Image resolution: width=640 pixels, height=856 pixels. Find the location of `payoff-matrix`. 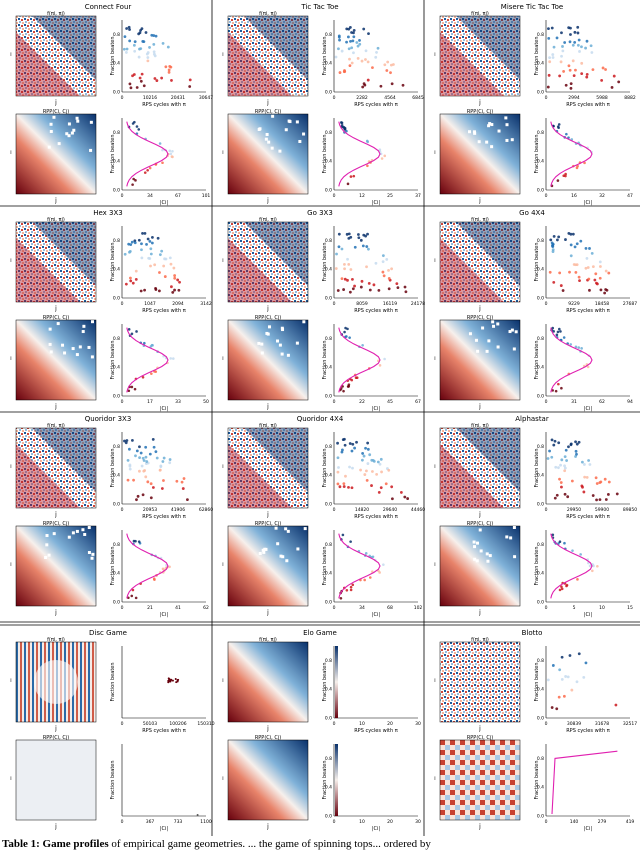

payoff-matrix is located at coordinates (56, 262).